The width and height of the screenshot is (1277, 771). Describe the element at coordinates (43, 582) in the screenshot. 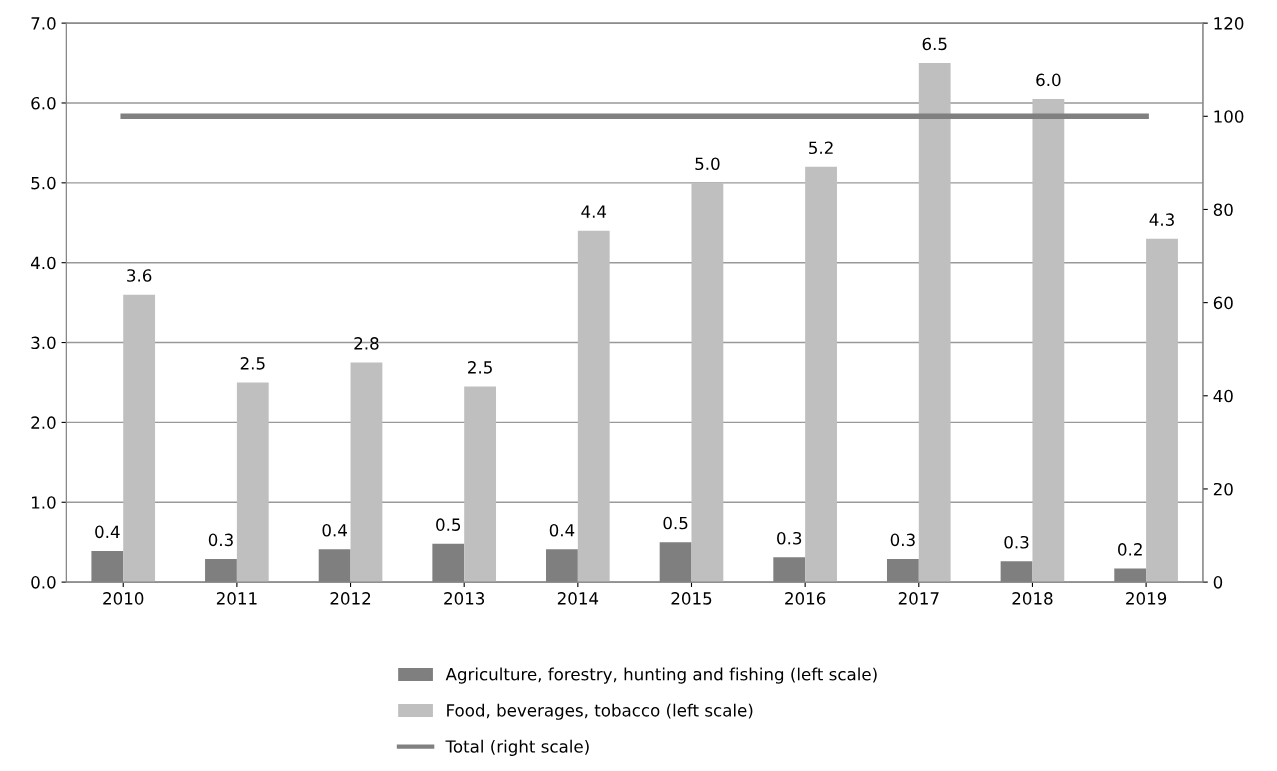

I see `y-tick-label: 0.0` at that location.